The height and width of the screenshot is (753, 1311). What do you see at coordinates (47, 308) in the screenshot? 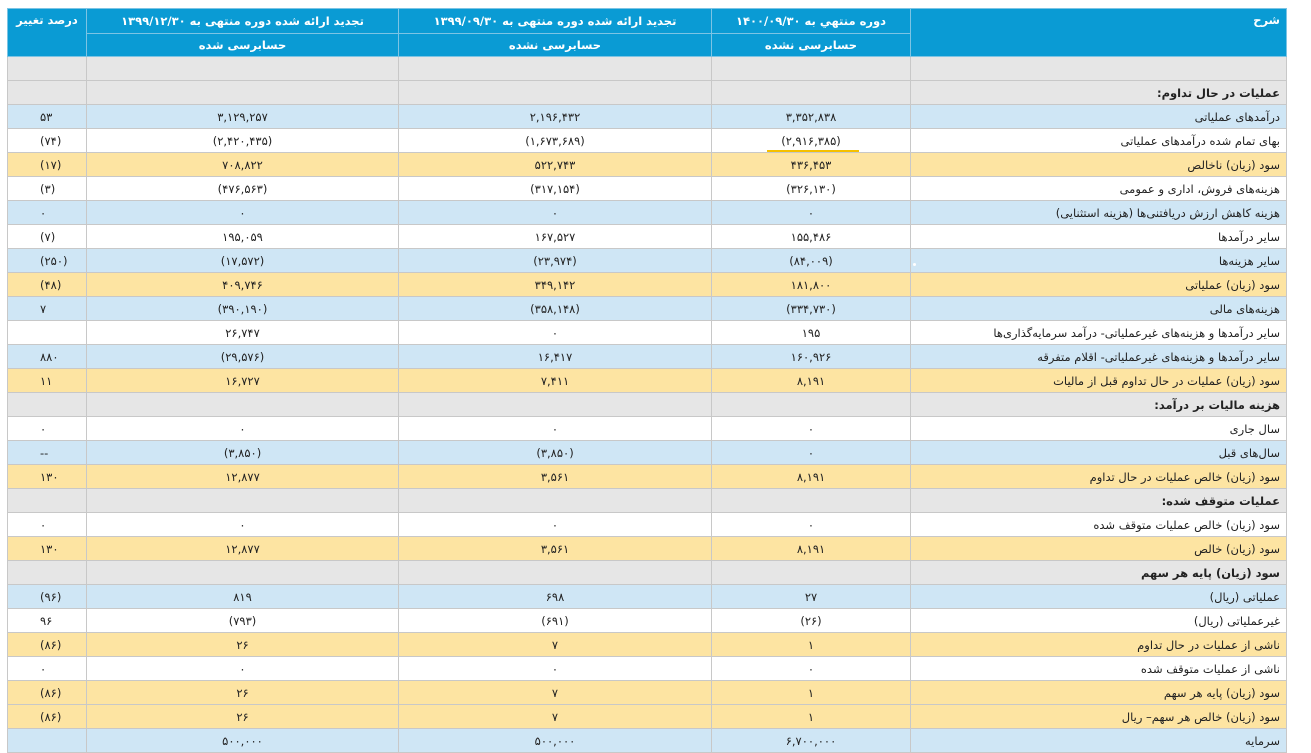
I see `percent-change: ۷` at bounding box center [47, 308].